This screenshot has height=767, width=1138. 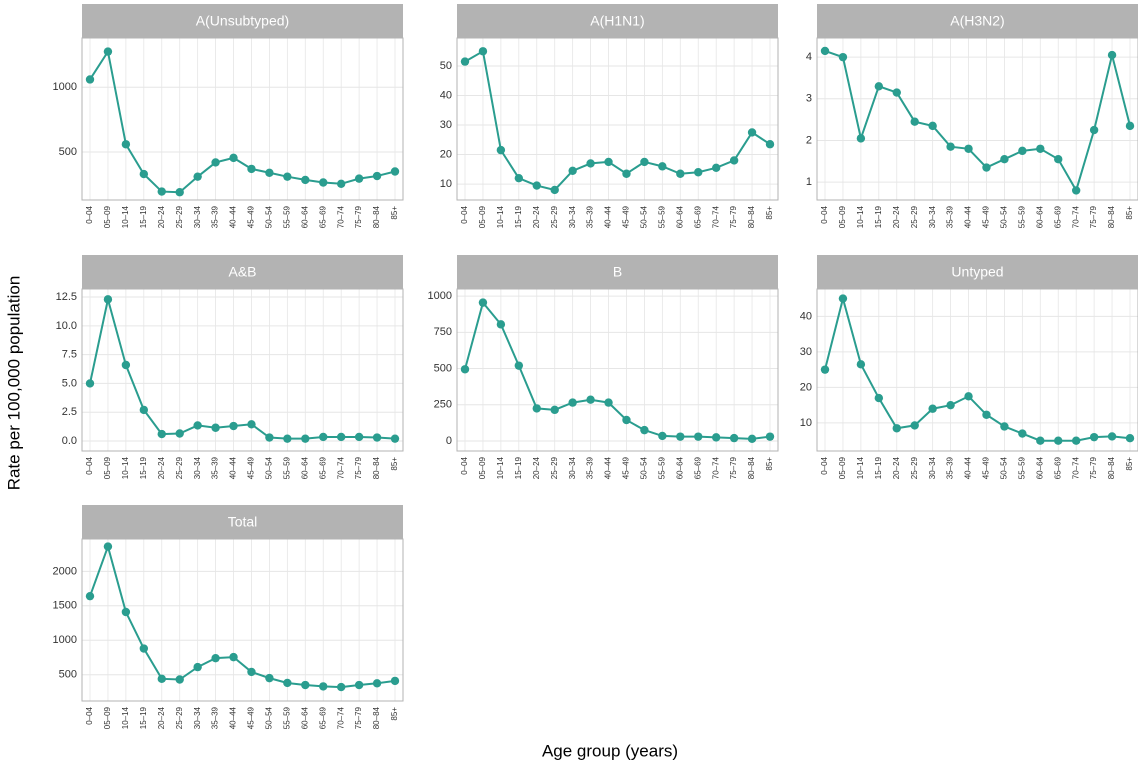 What do you see at coordinates (69, 412) in the screenshot?
I see `y-tick-label: 2.5` at bounding box center [69, 412].